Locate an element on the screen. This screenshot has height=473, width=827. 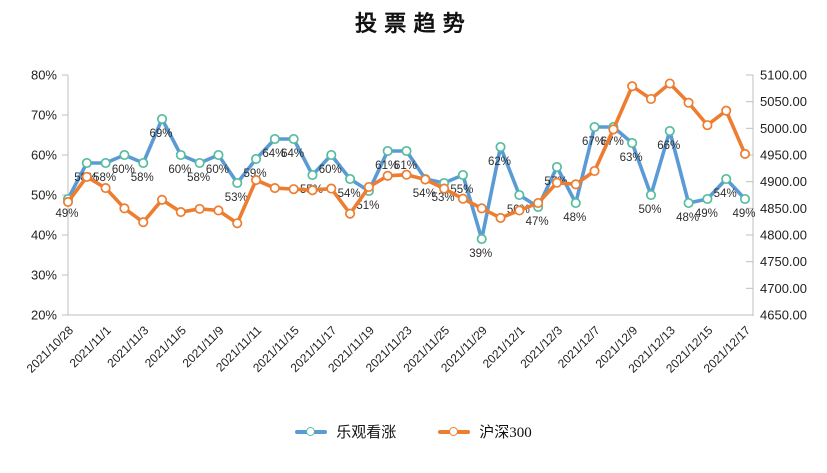
bullish-data-label: 69% is located at coordinates (161, 134).